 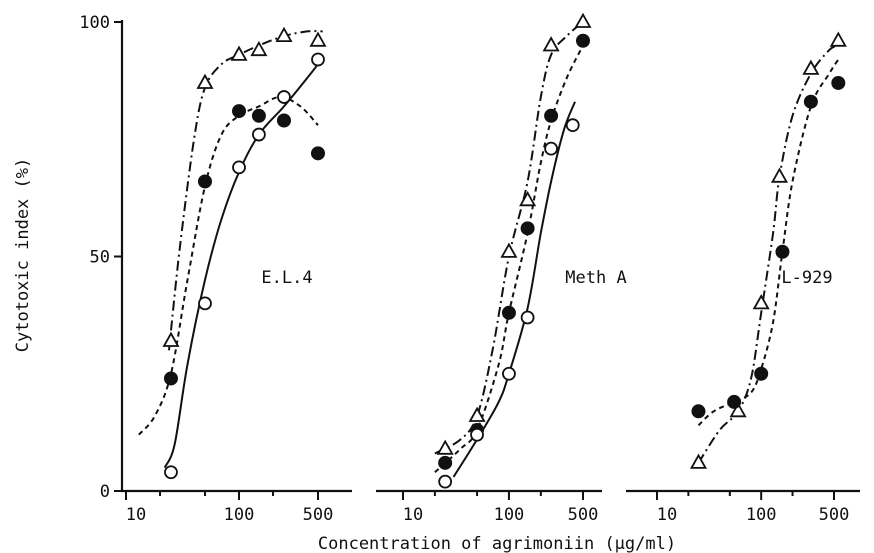 I want to click on y-tick-label-100: 100, so click(x=94, y=23).